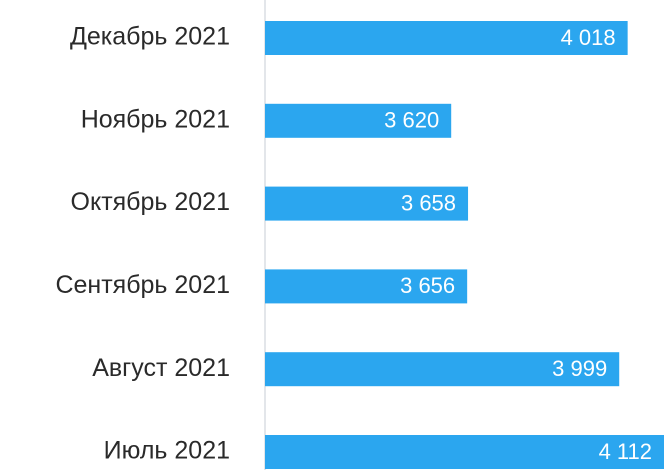 Image resolution: width=664 pixels, height=470 pixels. I want to click on value-label: 4 018, so click(588, 37).